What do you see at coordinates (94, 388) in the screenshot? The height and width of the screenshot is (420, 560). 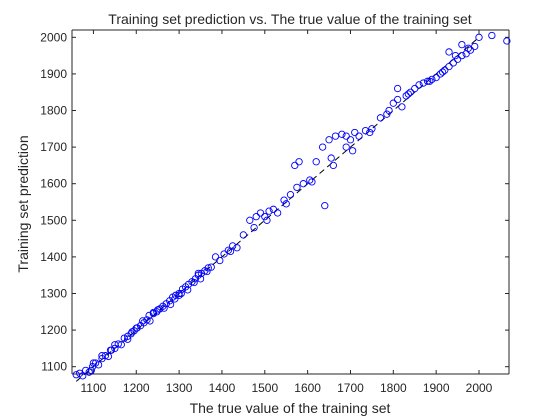 I see `x-tick-label: 1100` at bounding box center [94, 388].